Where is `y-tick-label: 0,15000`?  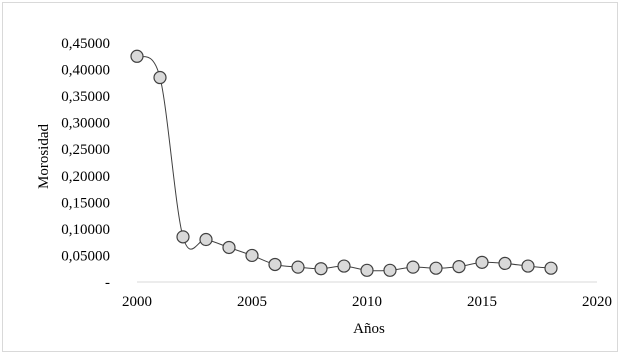 y-tick-label: 0,15000 is located at coordinates (85, 203).